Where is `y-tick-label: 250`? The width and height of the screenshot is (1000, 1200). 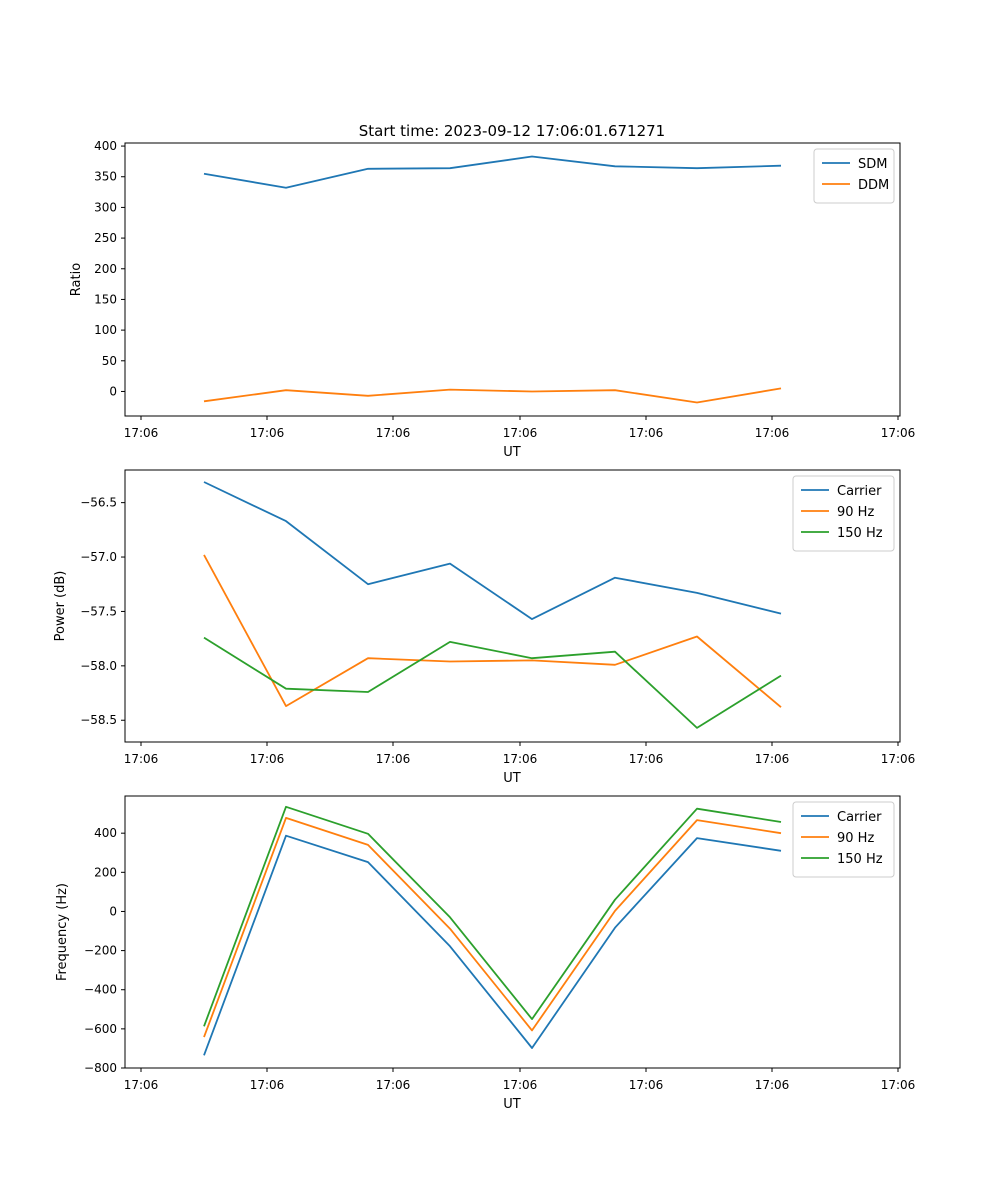 y-tick-label: 250 is located at coordinates (105, 238).